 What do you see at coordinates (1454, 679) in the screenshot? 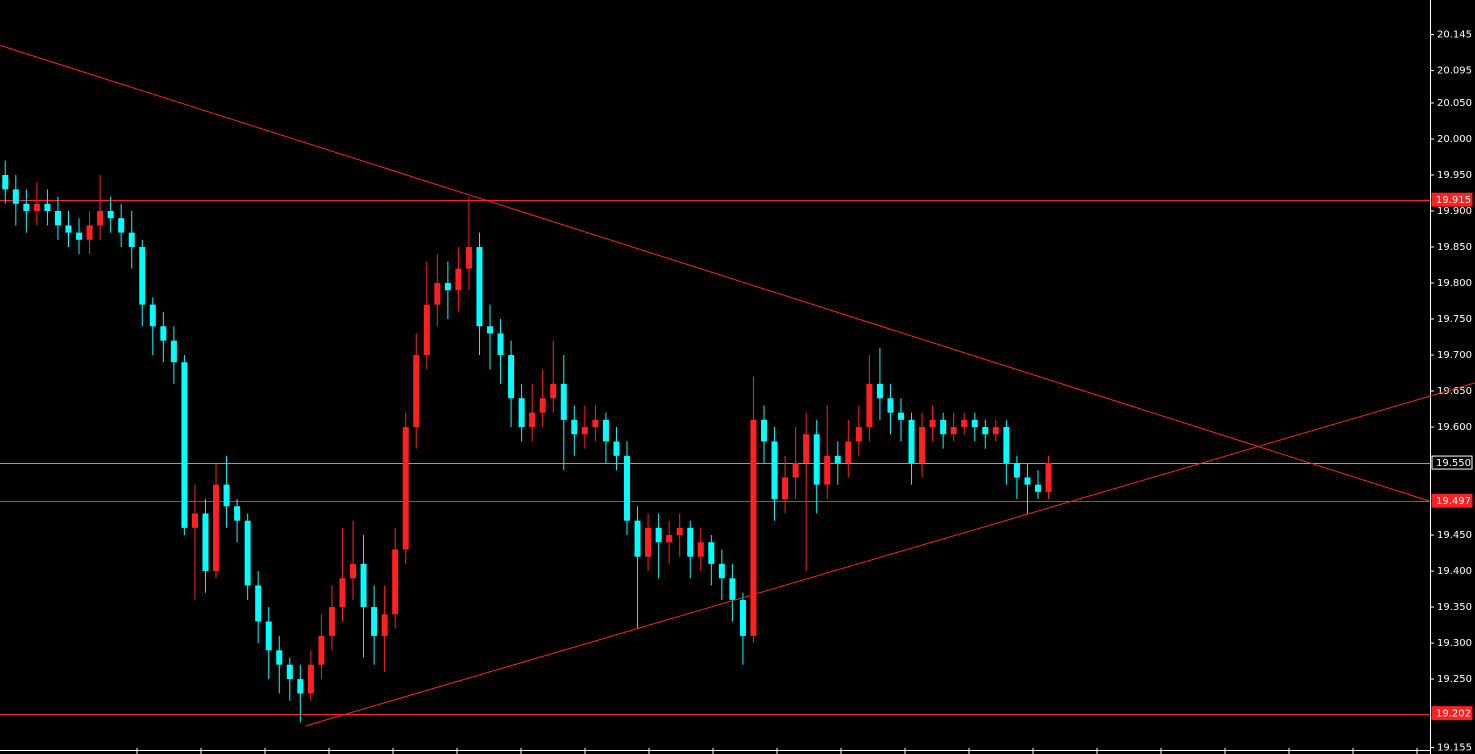
I see `y-tick-label: 19.250` at bounding box center [1454, 679].